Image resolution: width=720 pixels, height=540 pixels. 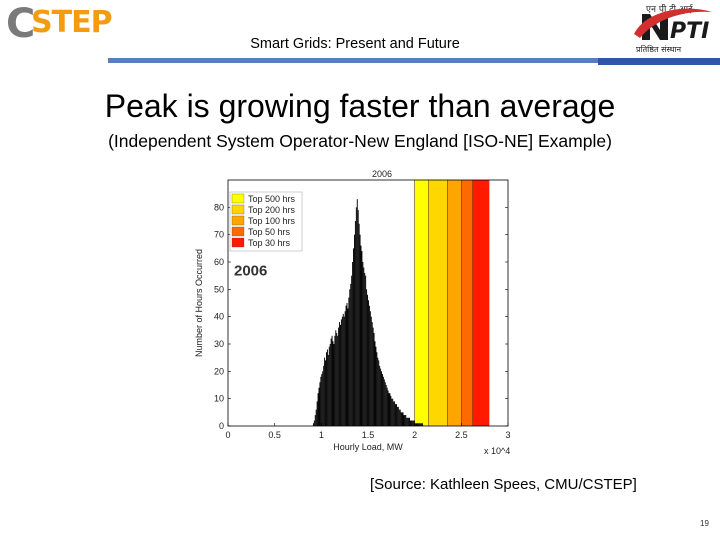 What do you see at coordinates (61, 24) in the screenshot?
I see `cstep-logo: C STEP` at bounding box center [61, 24].